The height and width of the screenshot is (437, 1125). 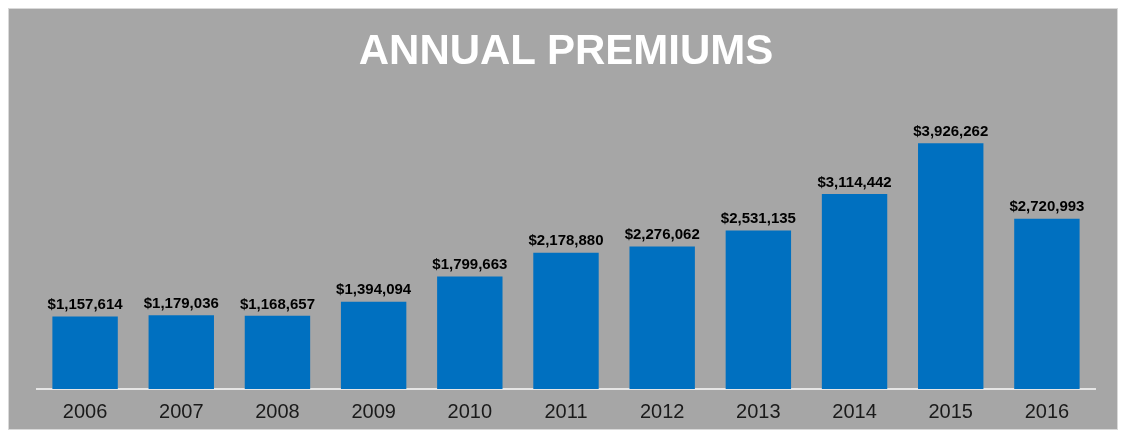 I want to click on data-label: $1,394,094, so click(x=374, y=289).